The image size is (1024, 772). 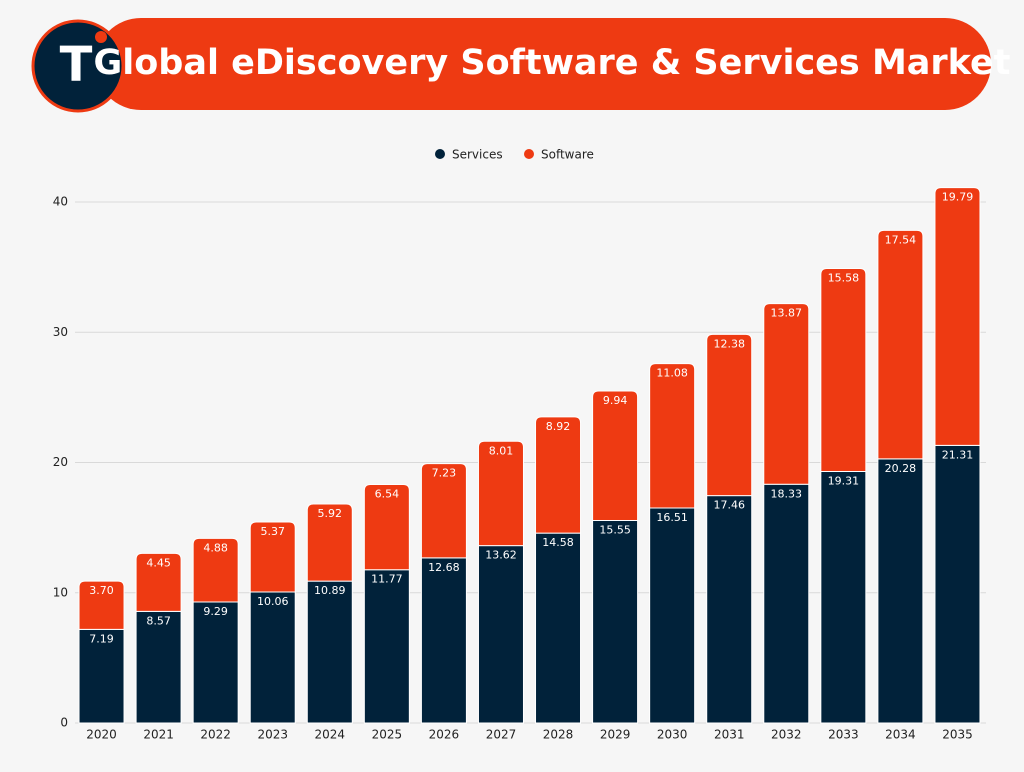 I want to click on title-banner, so click(x=543, y=64).